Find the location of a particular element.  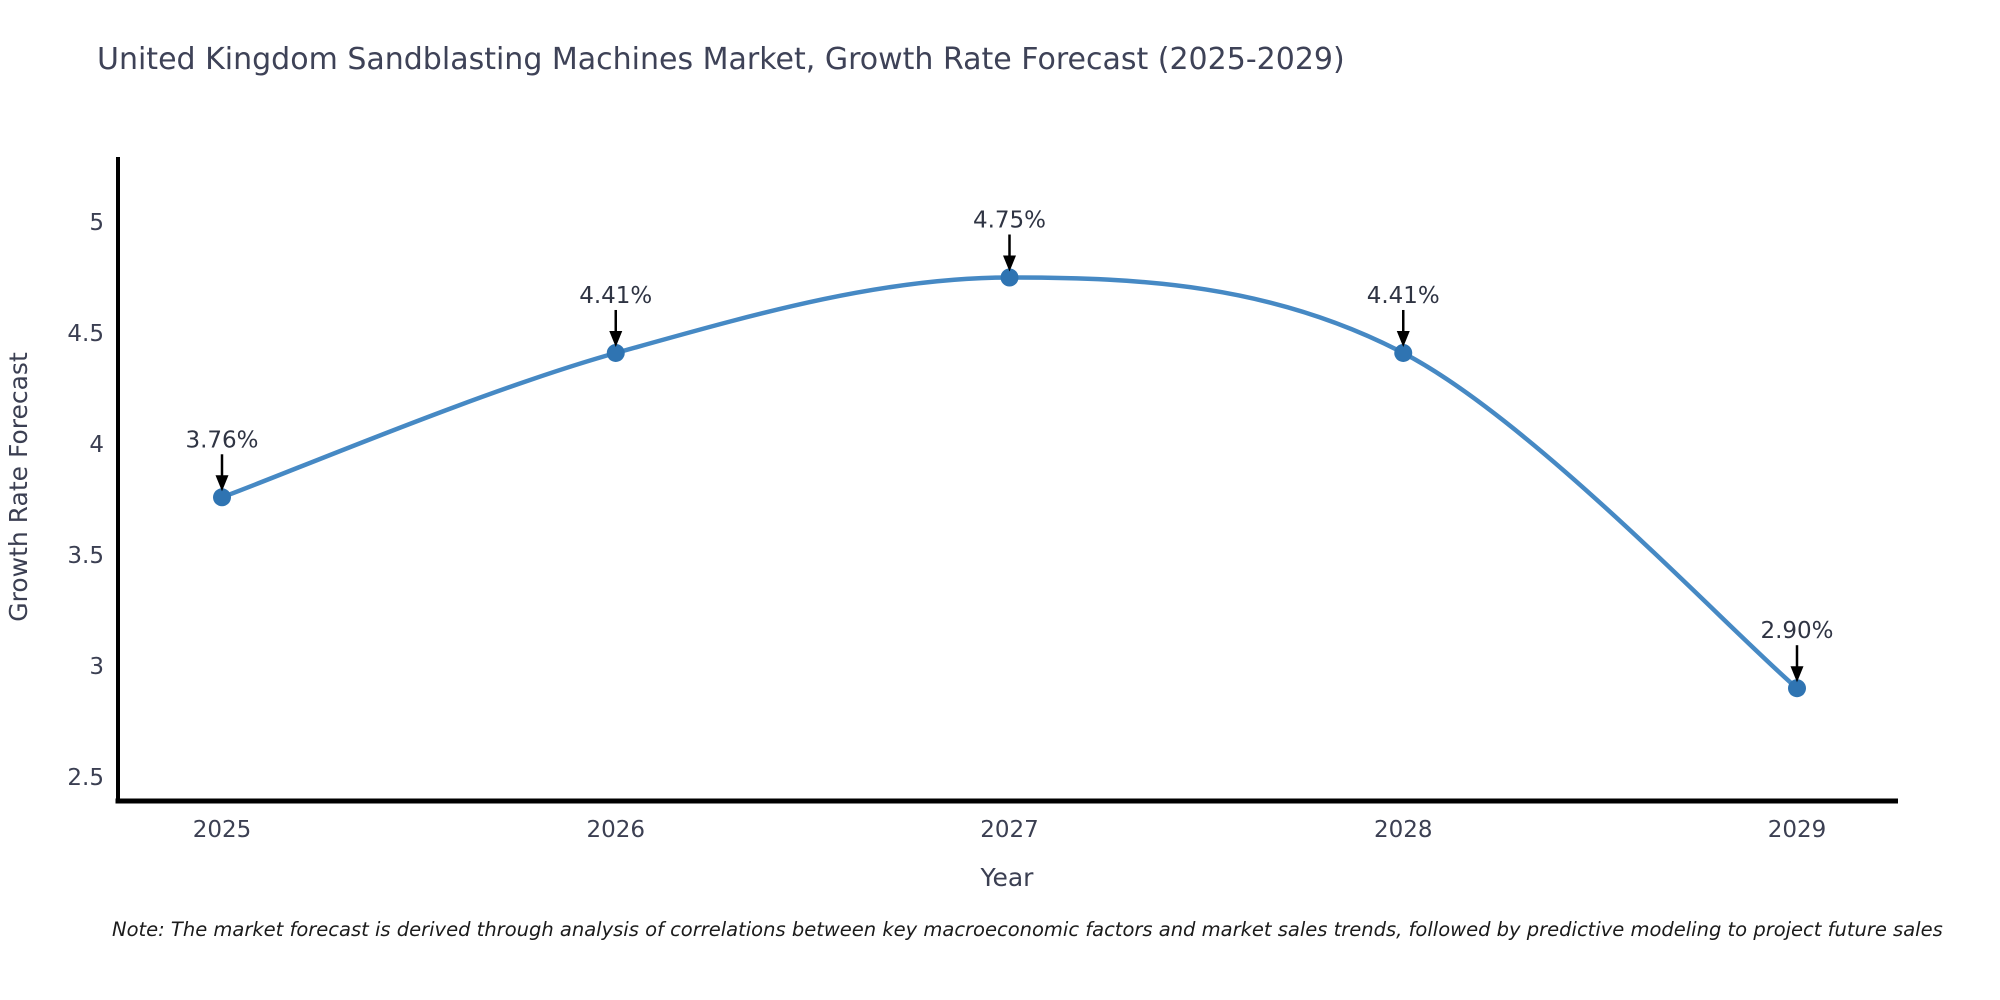

y-tick-label: 4.5 is located at coordinates (85, 334).